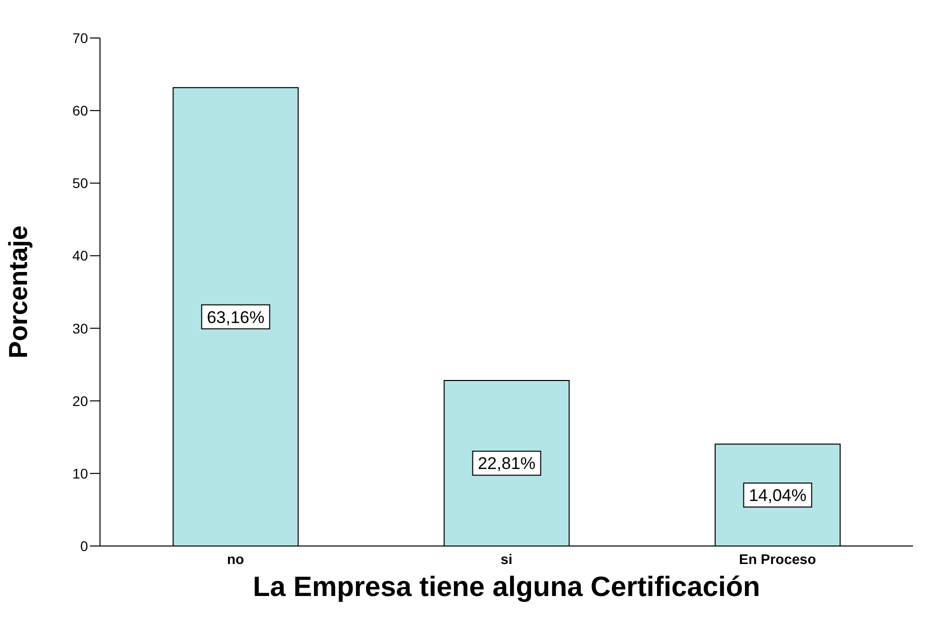 This screenshot has height=618, width=937. What do you see at coordinates (506, 558) in the screenshot?
I see `x-tick-label: si` at bounding box center [506, 558].